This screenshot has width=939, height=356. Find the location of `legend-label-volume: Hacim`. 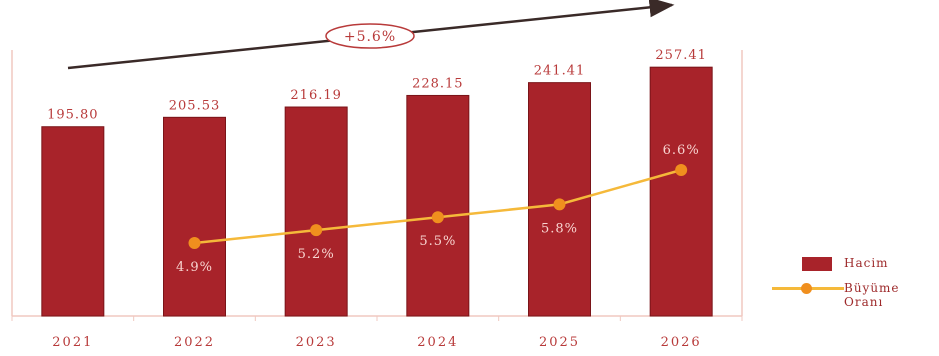

legend-label-volume: Hacim is located at coordinates (866, 263).